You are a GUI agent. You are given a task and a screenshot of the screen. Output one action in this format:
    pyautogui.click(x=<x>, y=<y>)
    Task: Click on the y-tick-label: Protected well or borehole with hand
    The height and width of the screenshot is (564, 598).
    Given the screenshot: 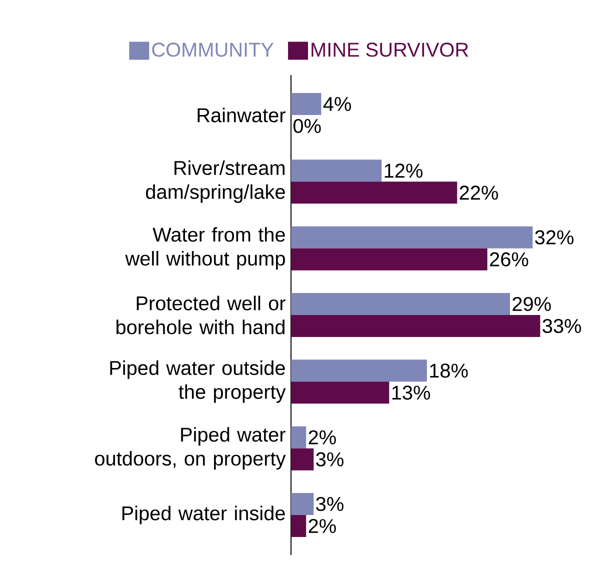 What is the action you would take?
    pyautogui.click(x=201, y=315)
    